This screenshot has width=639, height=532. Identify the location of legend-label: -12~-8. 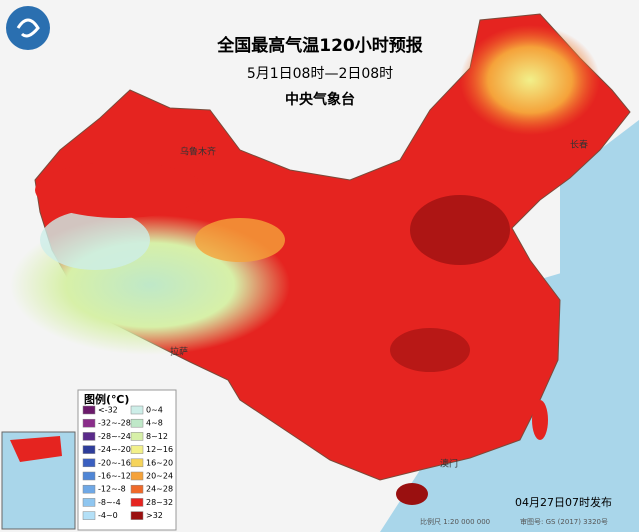
(112, 489).